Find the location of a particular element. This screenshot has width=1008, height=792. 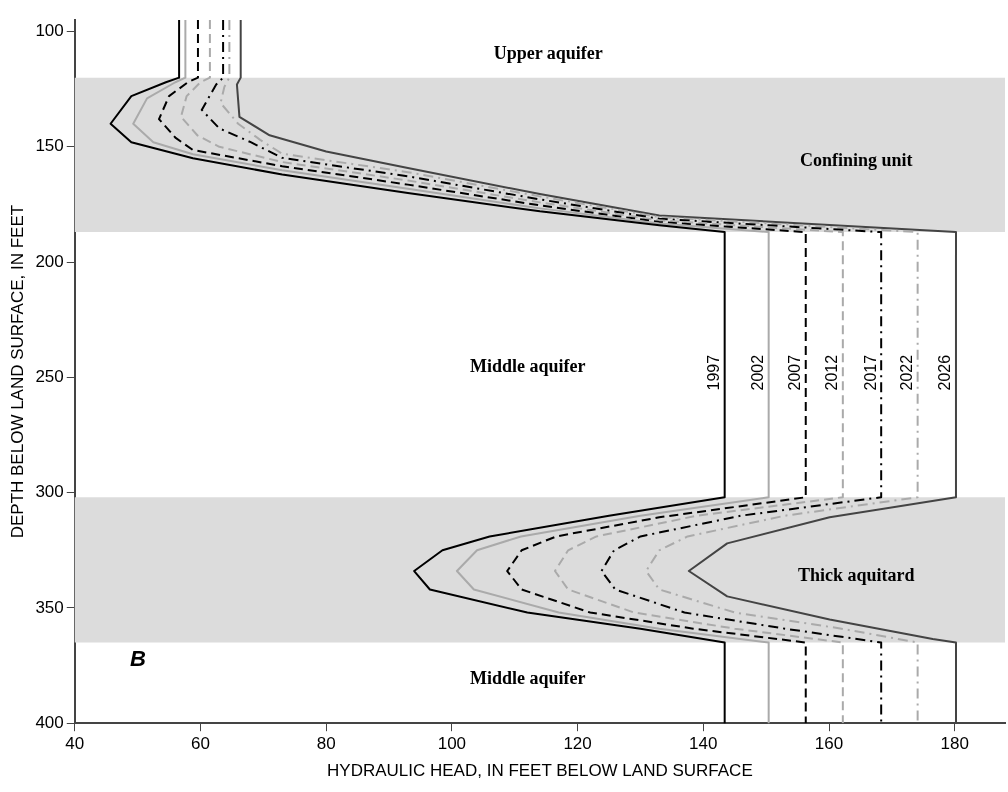

x-tick-label: 160 is located at coordinates (829, 744).